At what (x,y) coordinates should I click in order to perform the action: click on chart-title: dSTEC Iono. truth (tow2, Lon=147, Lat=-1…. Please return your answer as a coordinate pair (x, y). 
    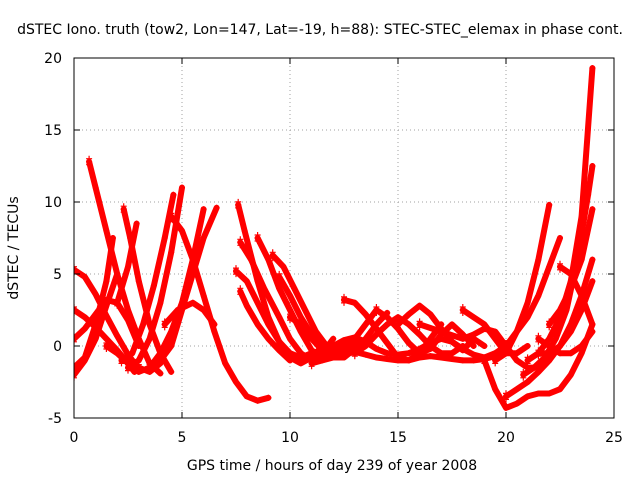
    Looking at the image, I should click on (320, 30).